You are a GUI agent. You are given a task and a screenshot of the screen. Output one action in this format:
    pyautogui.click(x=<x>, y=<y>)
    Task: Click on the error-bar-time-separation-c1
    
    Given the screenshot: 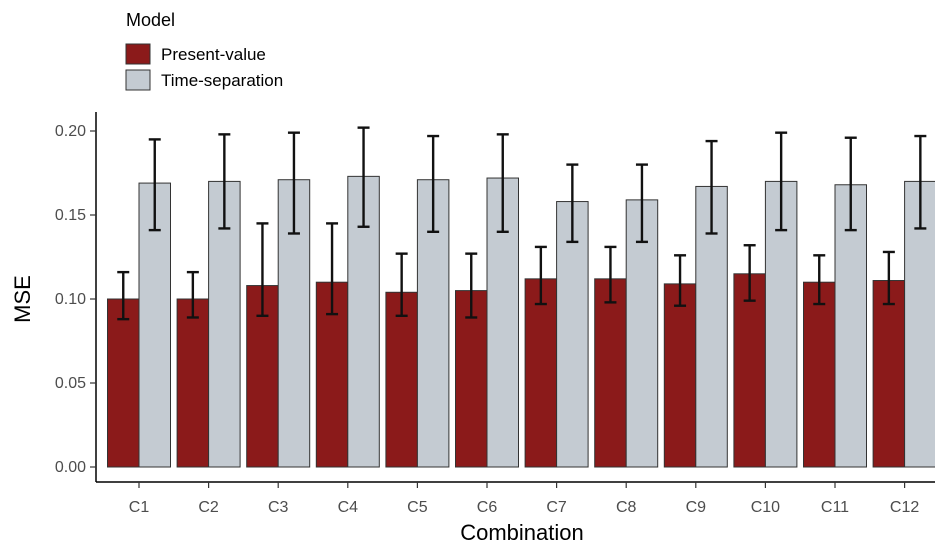 What is the action you would take?
    pyautogui.click(x=154, y=185)
    